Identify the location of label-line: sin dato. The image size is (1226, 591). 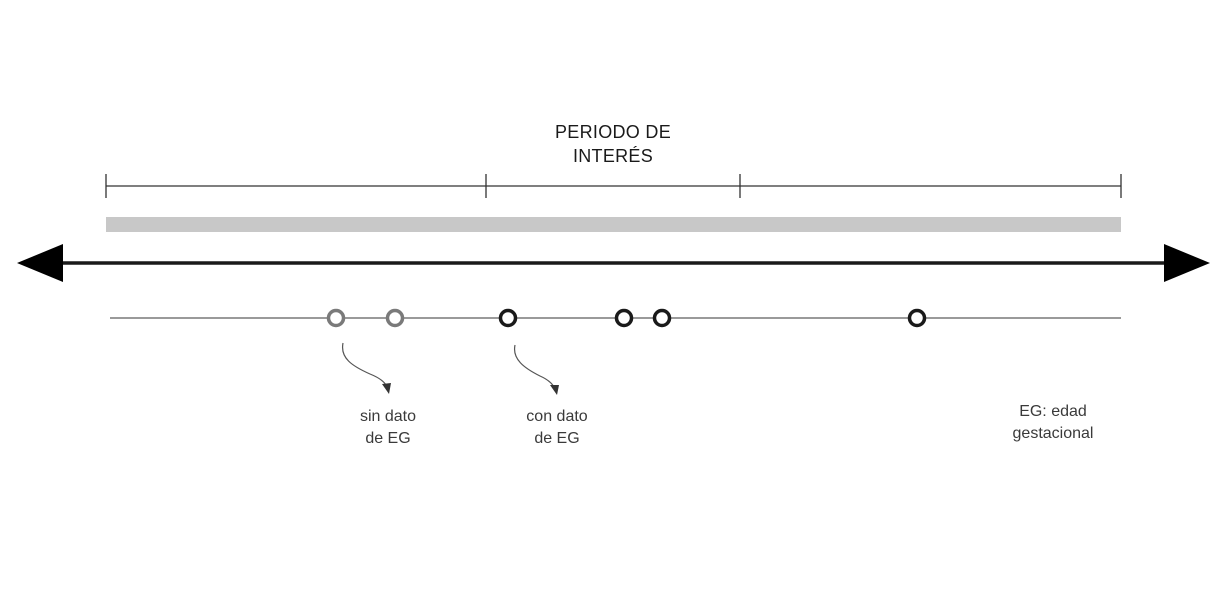
(388, 416).